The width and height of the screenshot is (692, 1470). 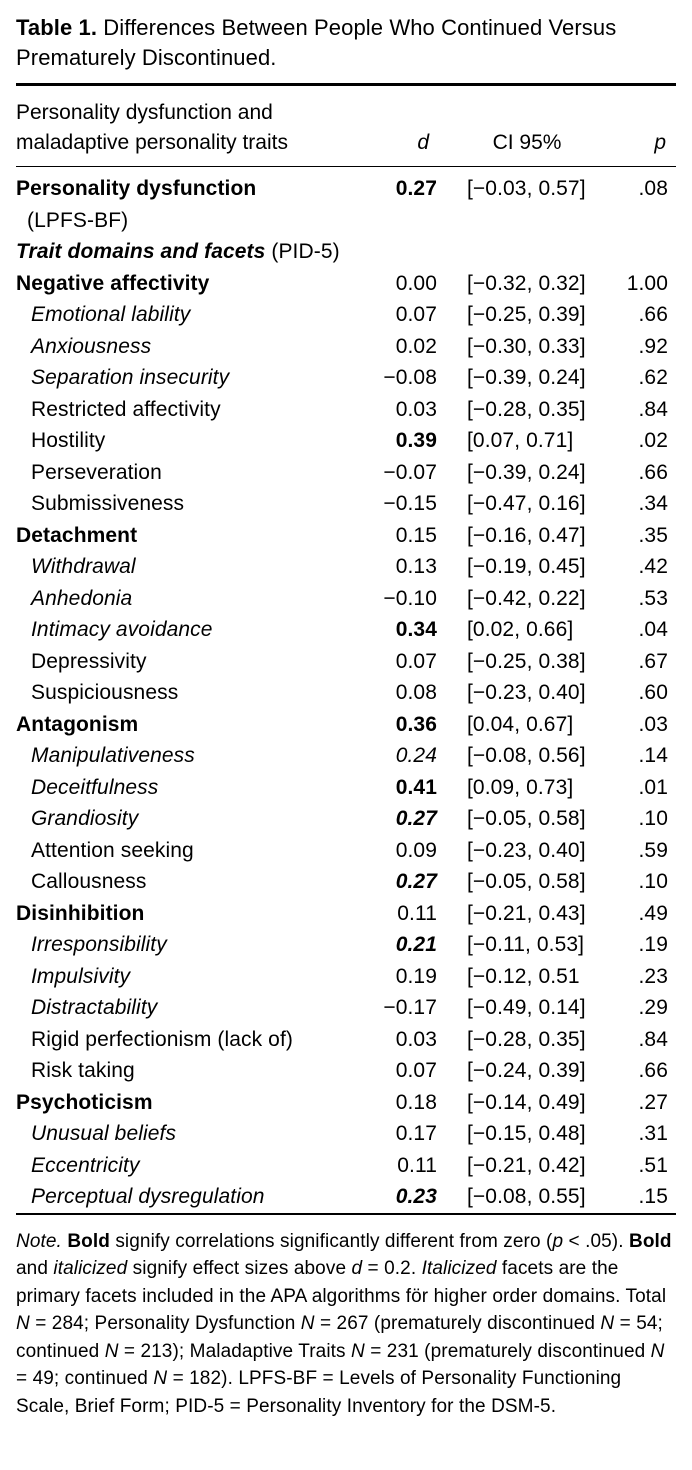 I want to click on row-label-cell: Antagonism, so click(x=181, y=725).